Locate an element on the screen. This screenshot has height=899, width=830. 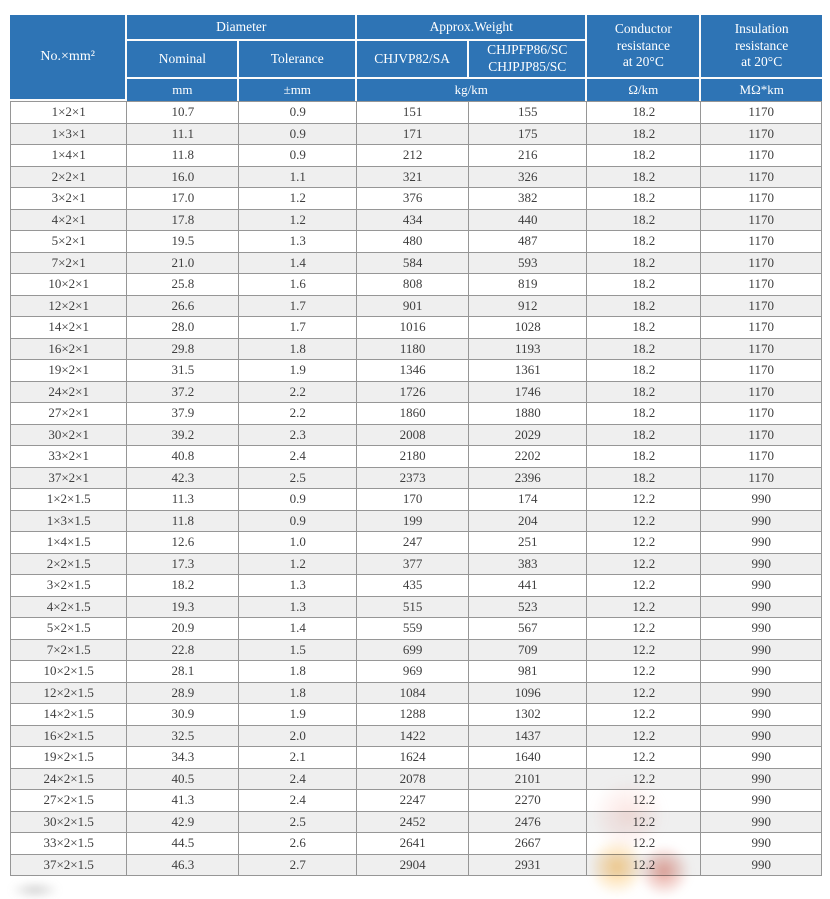
cell-weight-chjpfp86-chjpjp85: 1880 is located at coordinates (528, 414).